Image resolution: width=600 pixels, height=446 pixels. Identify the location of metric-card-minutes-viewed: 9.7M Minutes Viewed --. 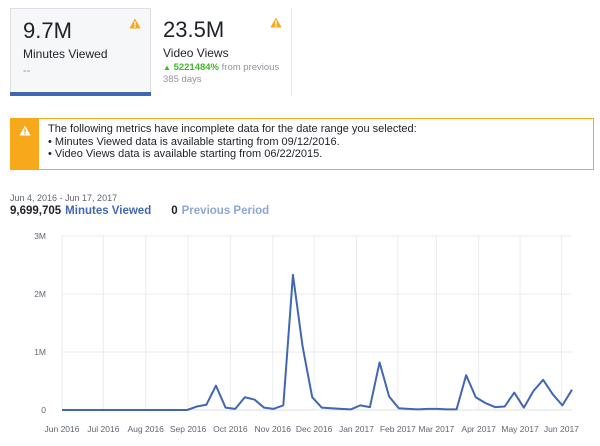
(80, 52).